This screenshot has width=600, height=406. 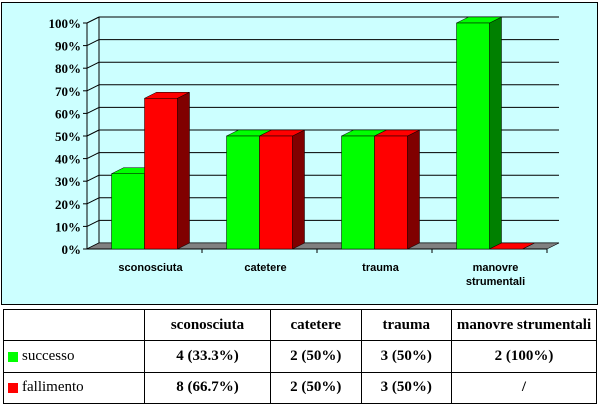 What do you see at coordinates (68, 226) in the screenshot?
I see `y-tick-label: 10%` at bounding box center [68, 226].